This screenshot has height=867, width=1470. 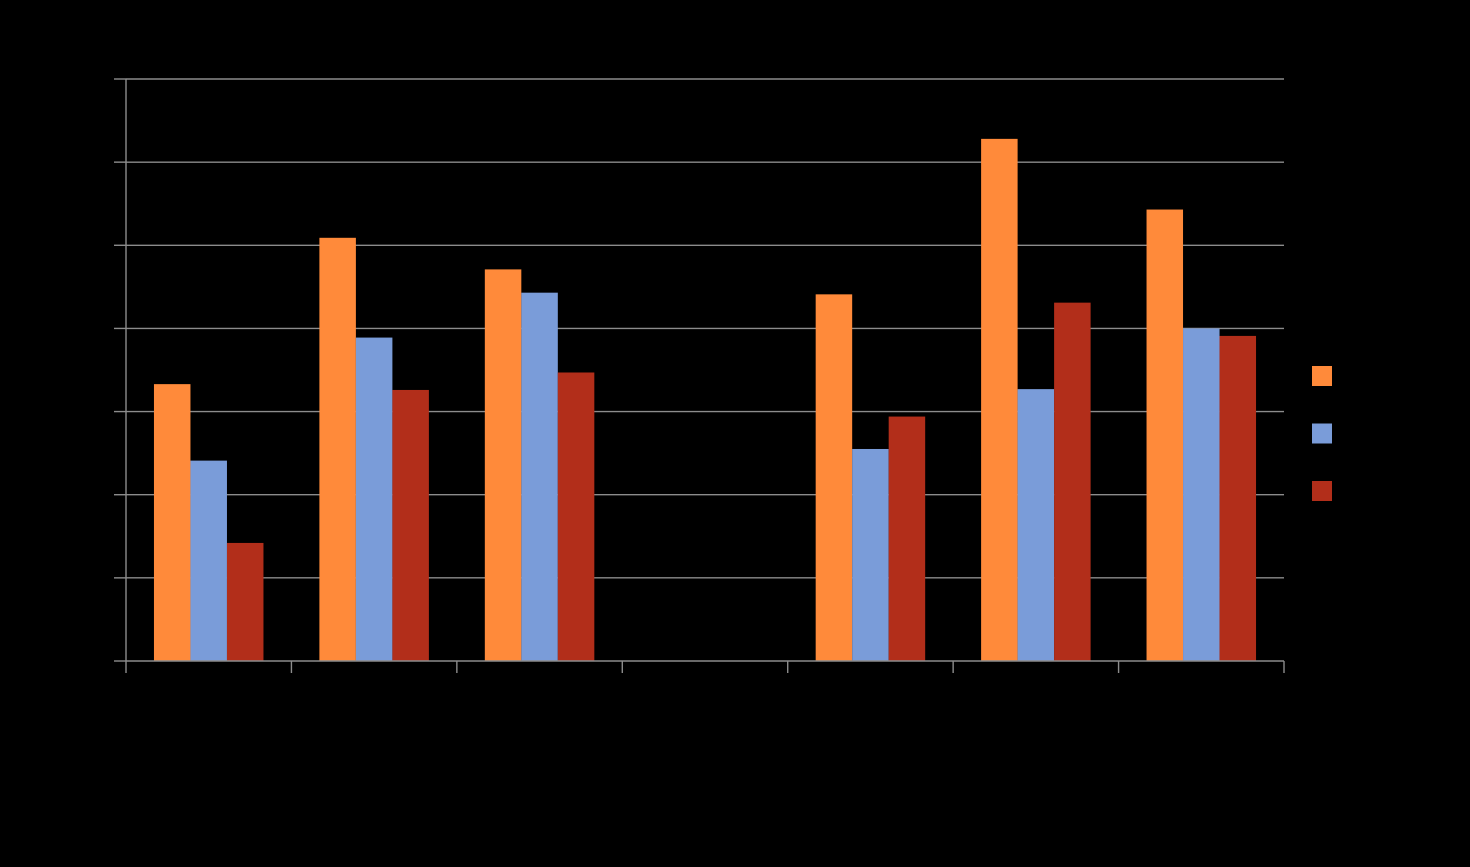 I want to click on legend, so click(x=1322, y=433).